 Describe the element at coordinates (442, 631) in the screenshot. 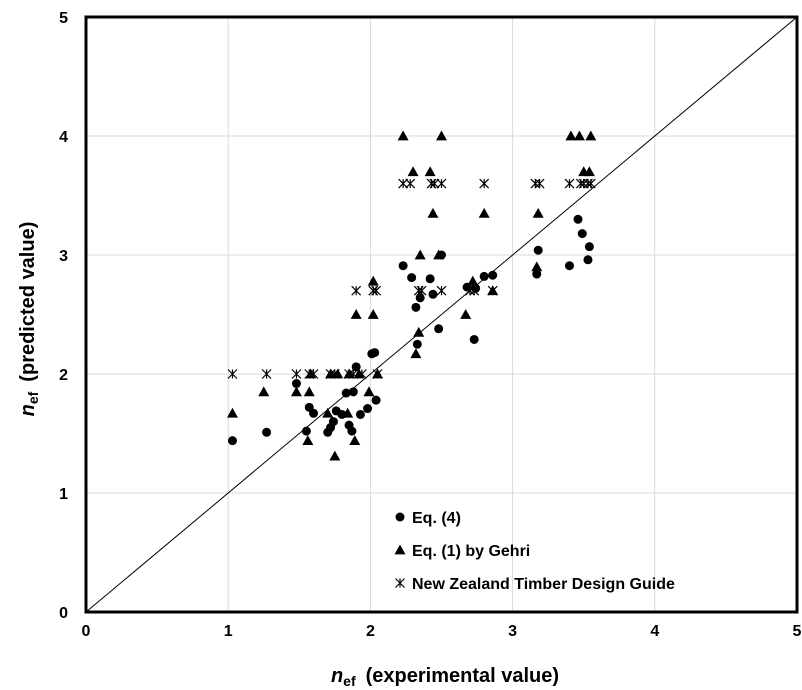

I see `x-axis-tick-labels: 0 1 2 3 4 5` at that location.